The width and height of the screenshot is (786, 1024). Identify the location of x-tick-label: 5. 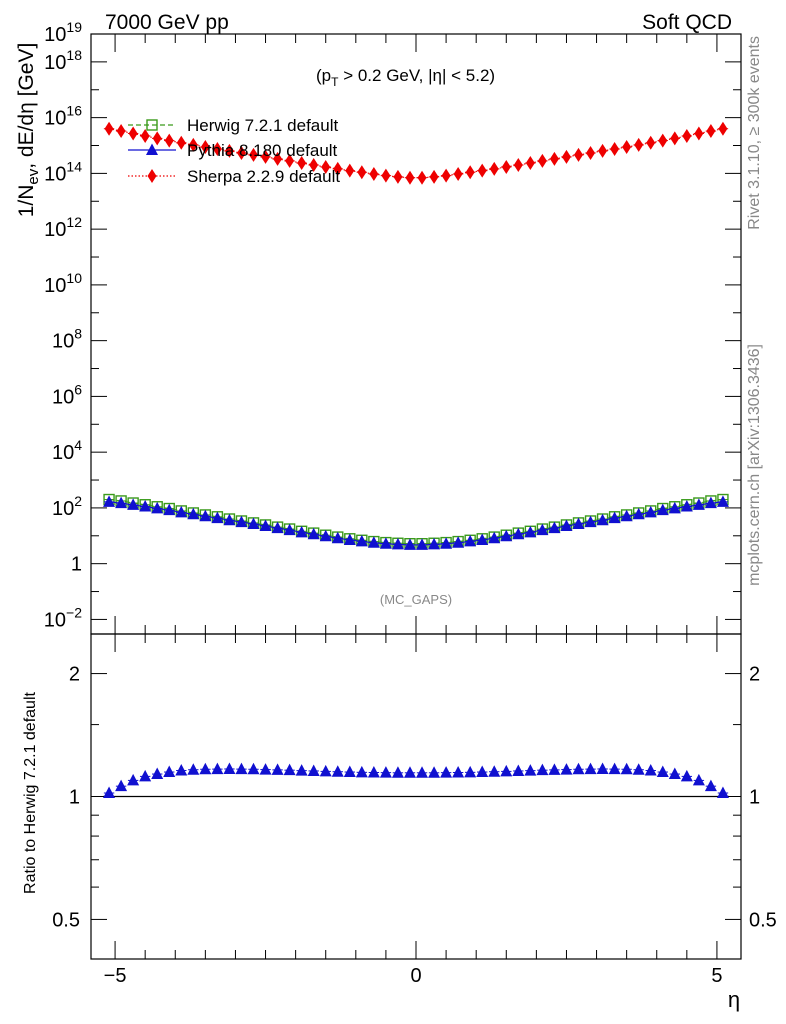
(716, 976).